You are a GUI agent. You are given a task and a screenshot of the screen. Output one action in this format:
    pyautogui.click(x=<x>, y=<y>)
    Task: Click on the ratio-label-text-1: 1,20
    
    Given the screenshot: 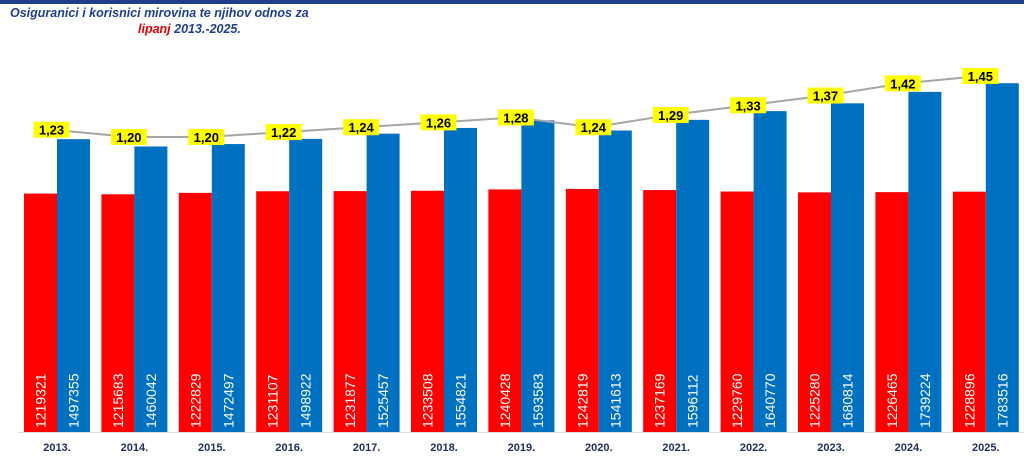 What is the action you would take?
    pyautogui.click(x=128, y=137)
    